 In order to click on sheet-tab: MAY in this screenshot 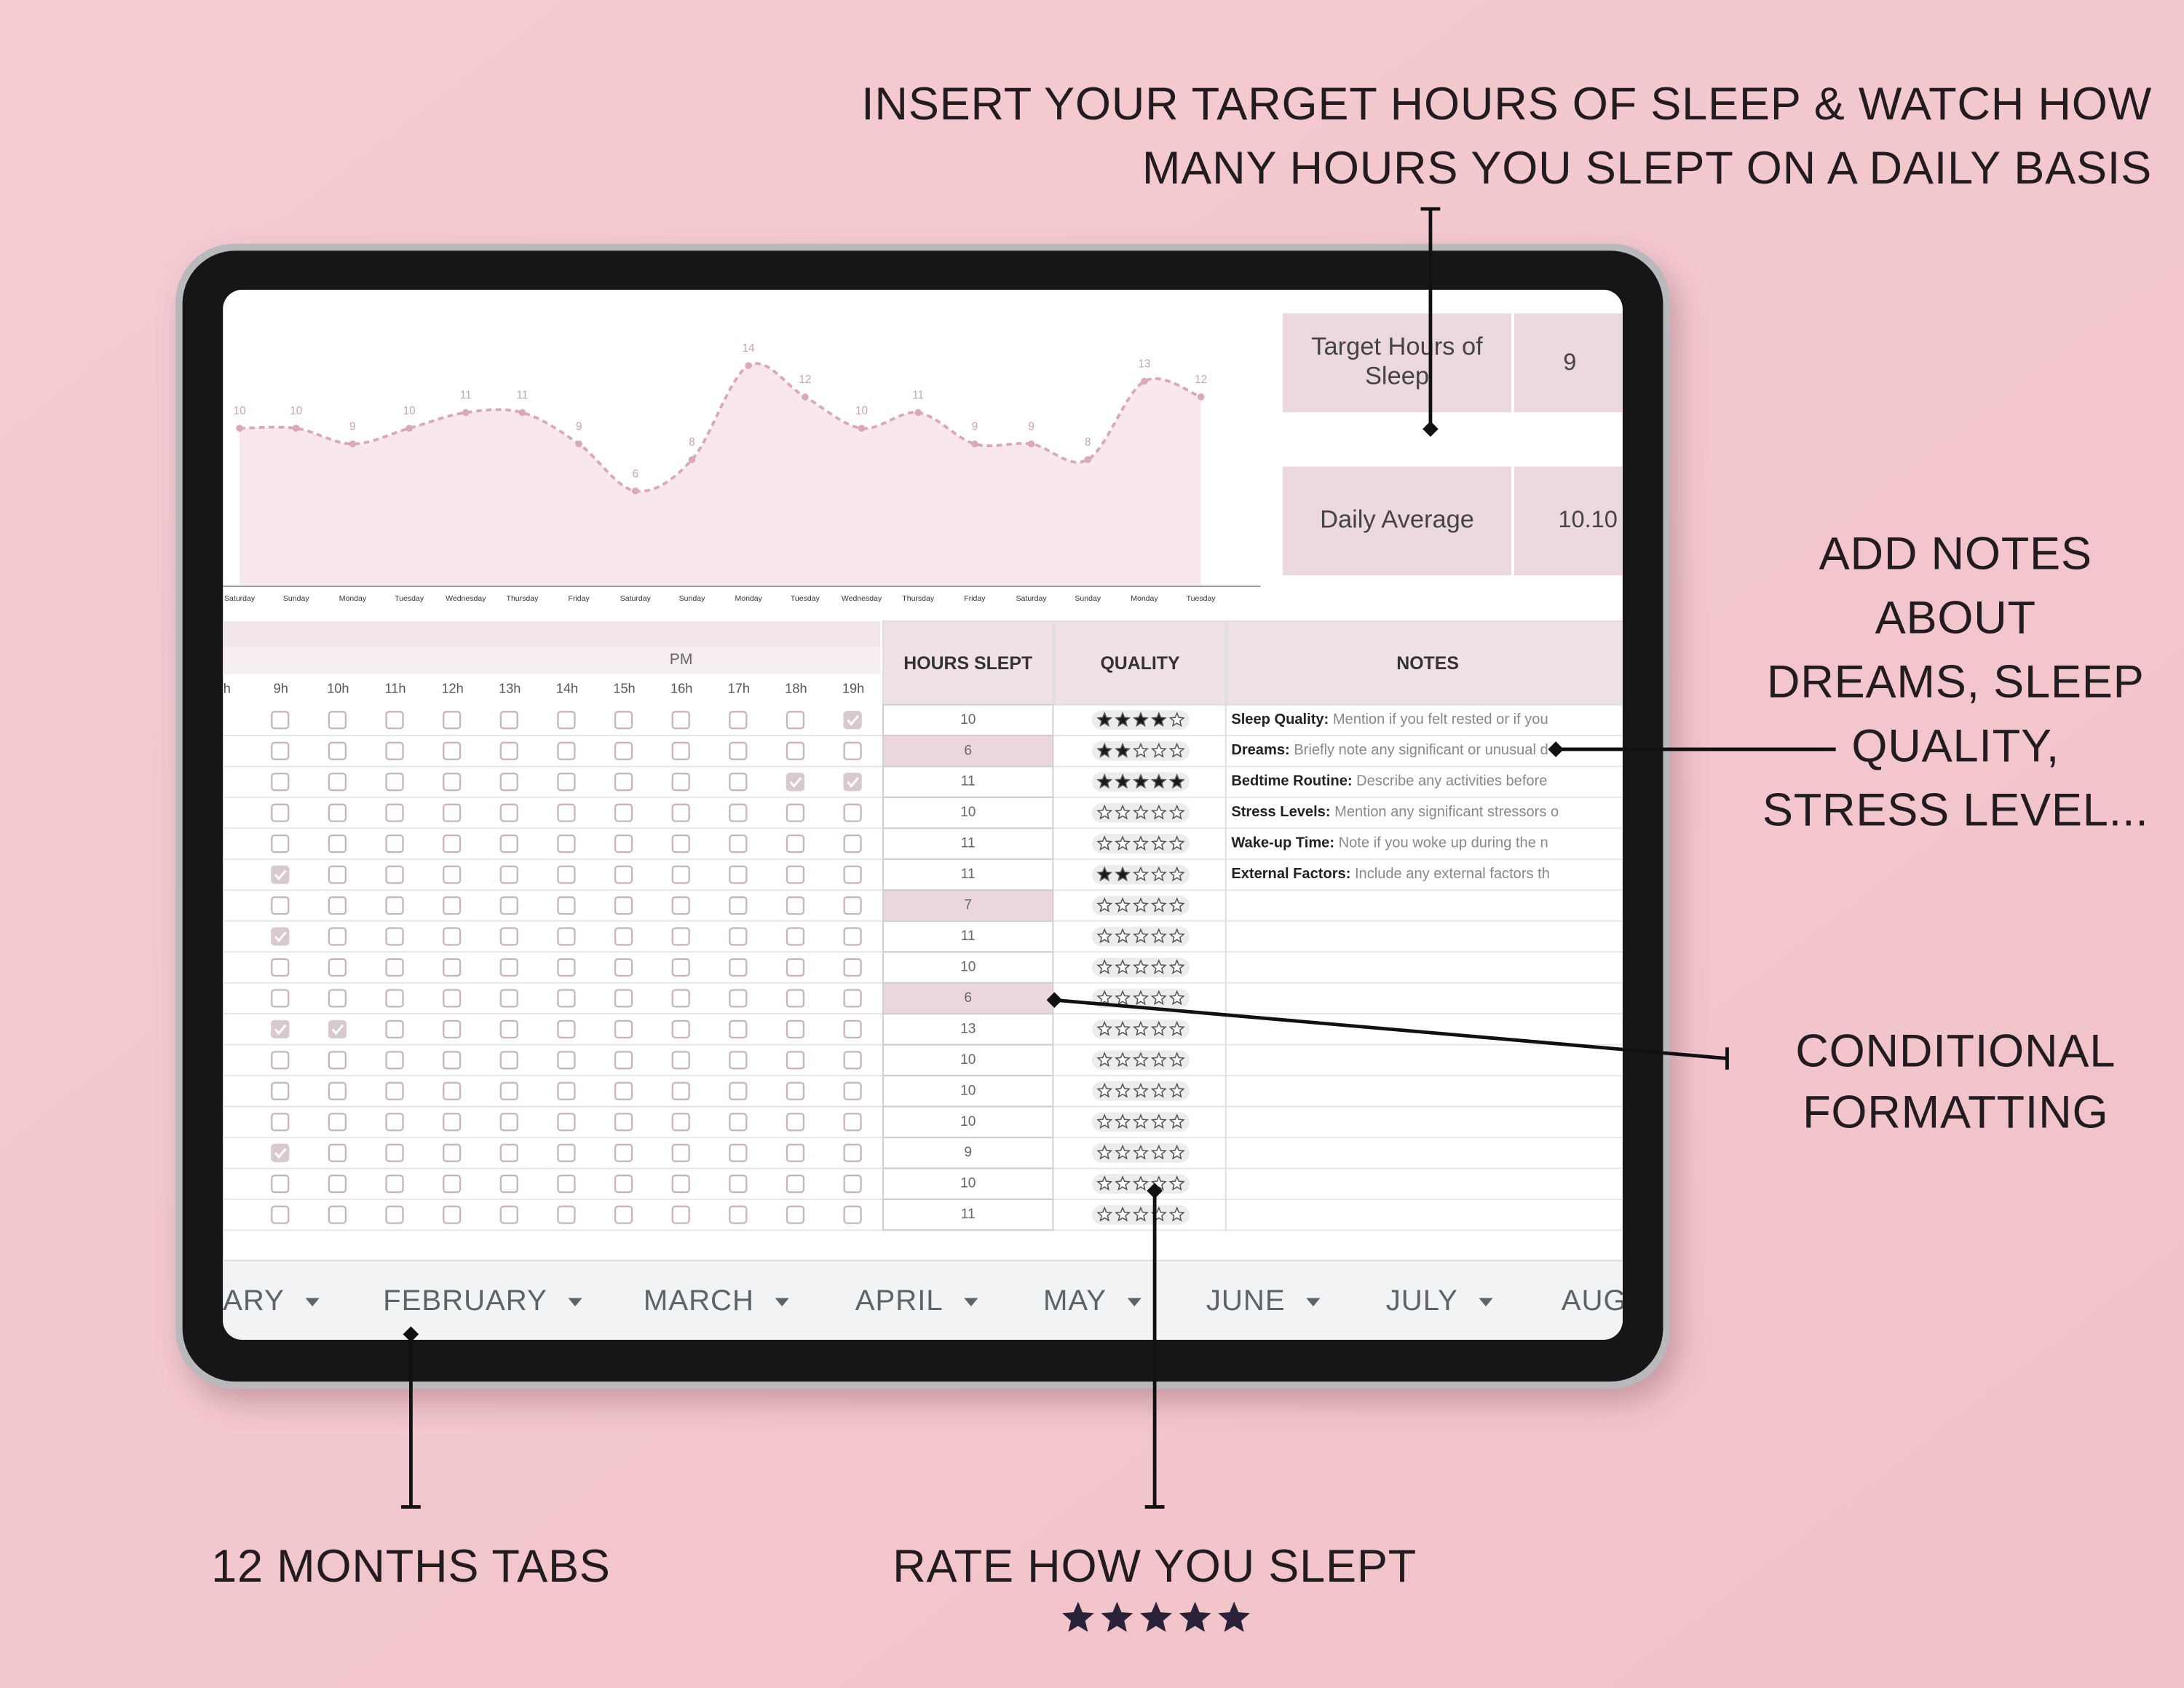, I will do `click(1075, 1300)`.